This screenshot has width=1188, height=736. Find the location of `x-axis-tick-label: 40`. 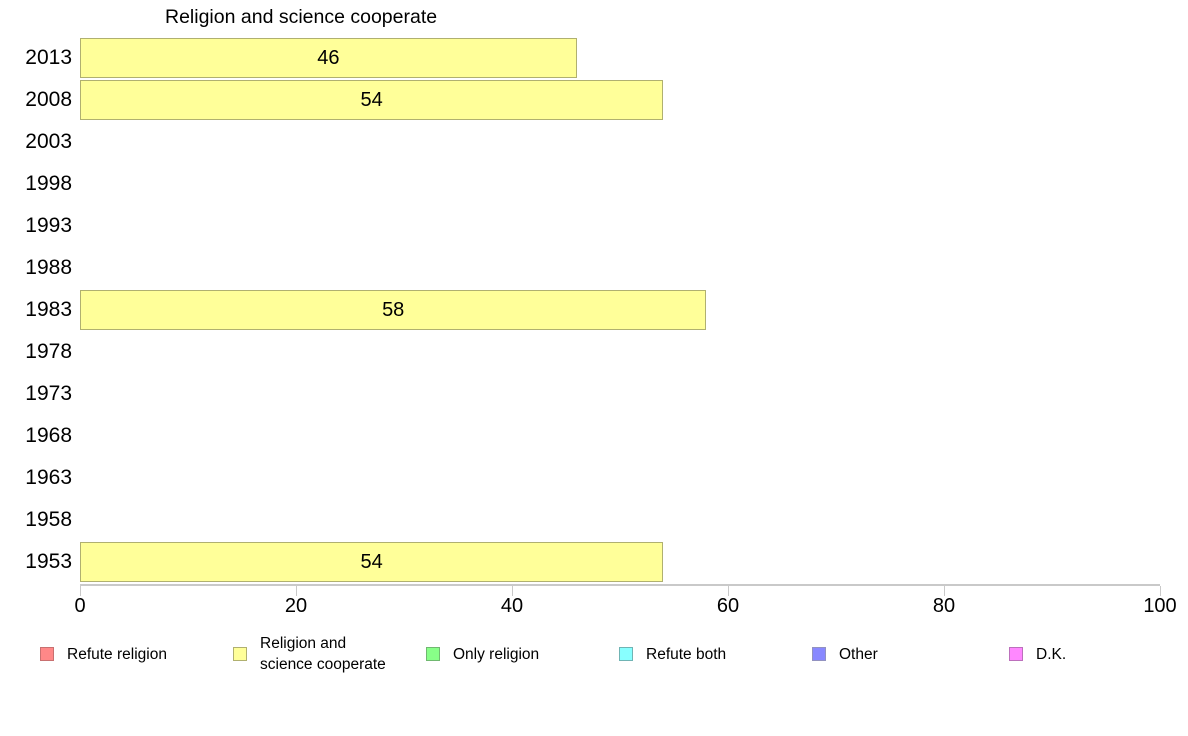

x-axis-tick-label: 40 is located at coordinates (512, 606).